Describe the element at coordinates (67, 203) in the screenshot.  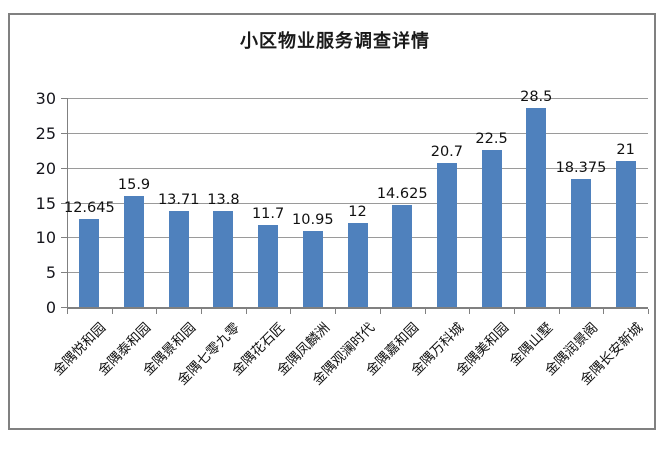
I see `y-axis-line` at that location.